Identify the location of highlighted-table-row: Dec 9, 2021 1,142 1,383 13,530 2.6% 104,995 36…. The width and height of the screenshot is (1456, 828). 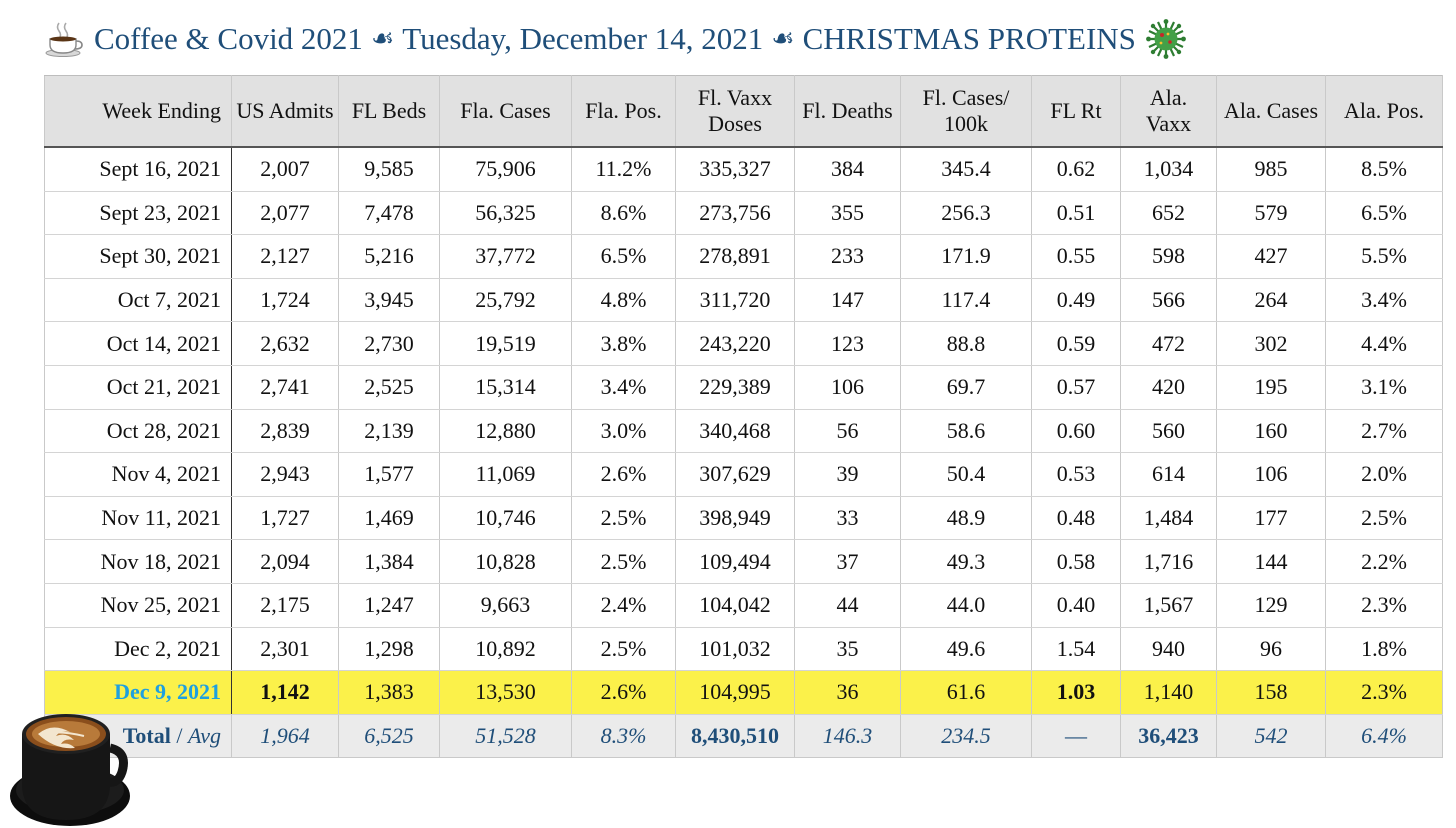
(743, 692).